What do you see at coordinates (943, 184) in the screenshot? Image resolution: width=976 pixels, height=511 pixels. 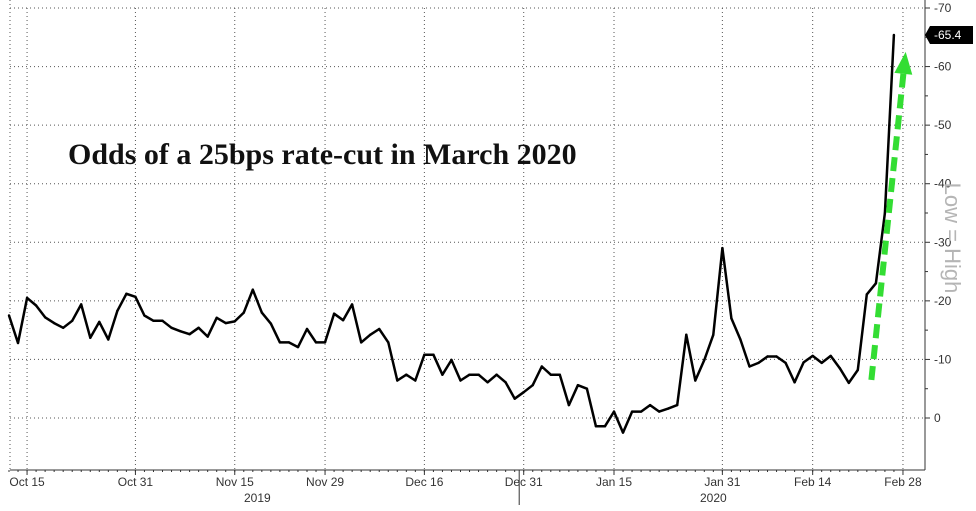 I see `y-tick-label: -40` at bounding box center [943, 184].